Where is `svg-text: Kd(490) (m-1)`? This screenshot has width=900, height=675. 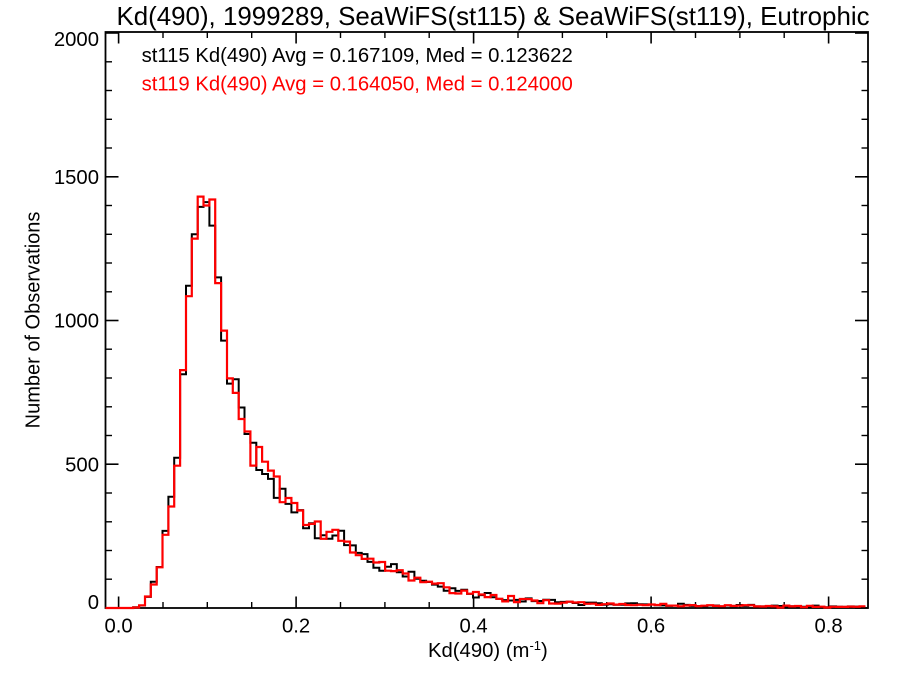 svg-text: Kd(490) (m-1) is located at coordinates (488, 650).